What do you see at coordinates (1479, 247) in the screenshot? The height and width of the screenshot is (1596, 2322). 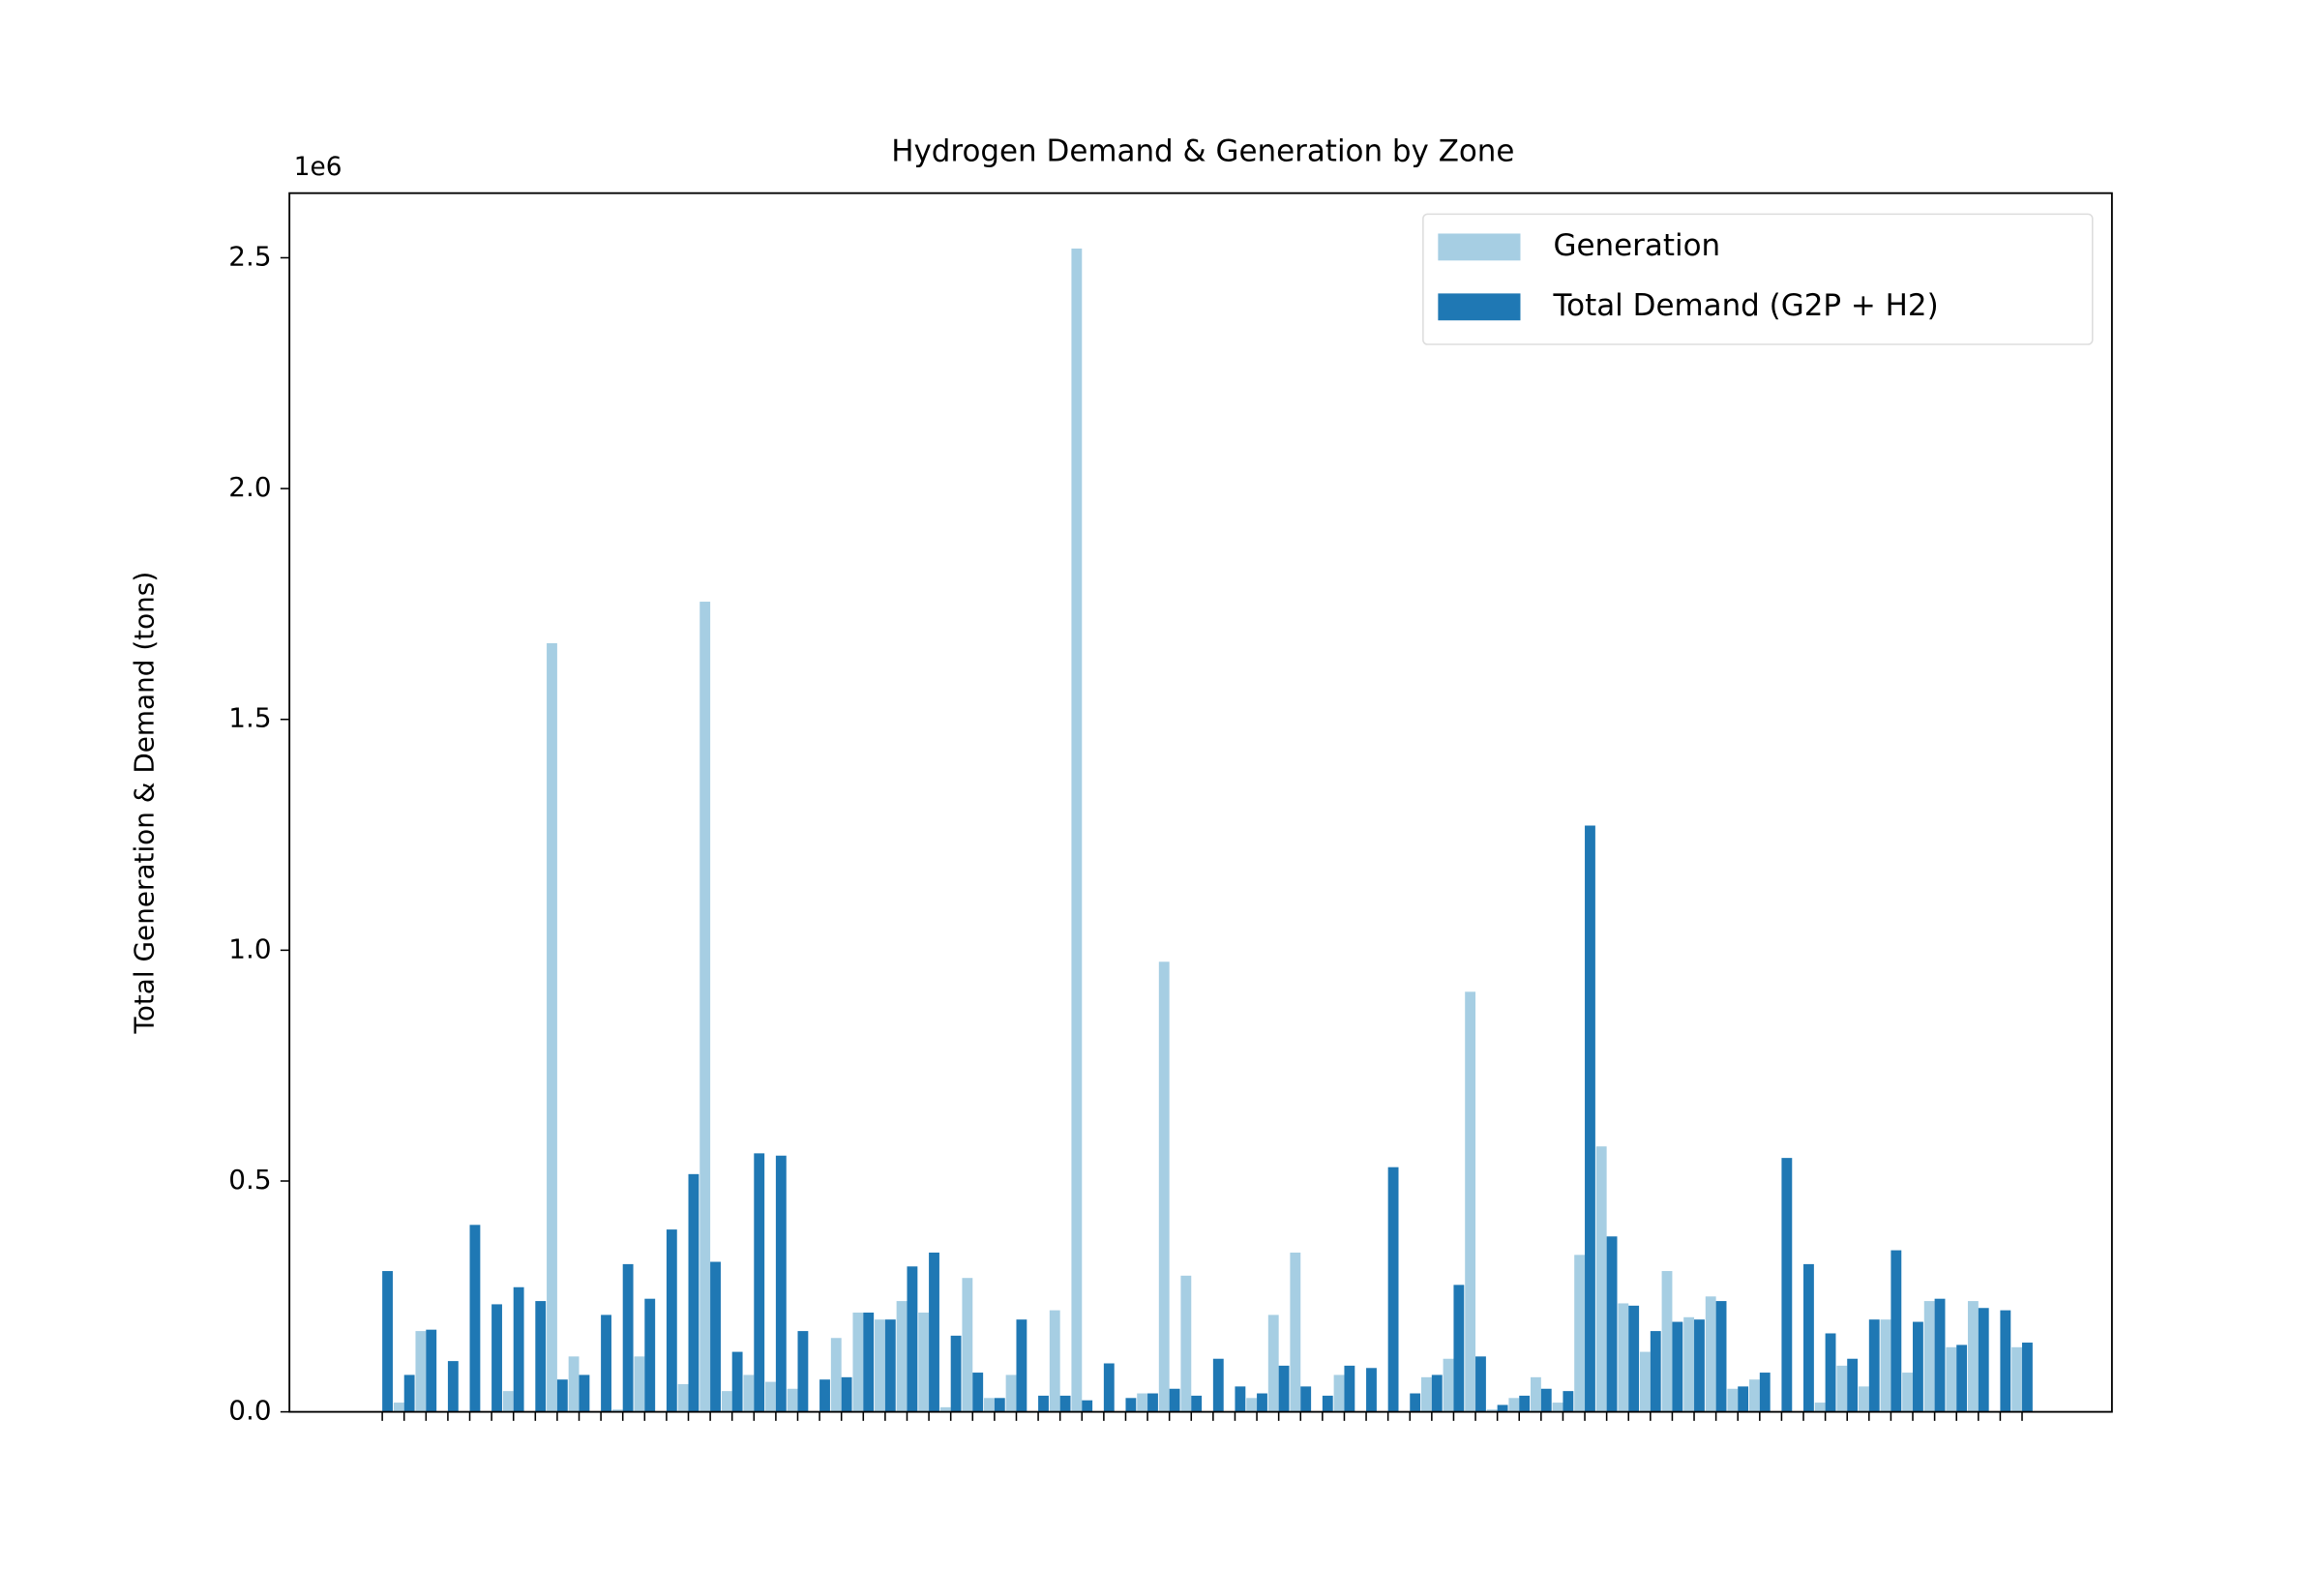 I see `legend-swatch` at bounding box center [1479, 247].